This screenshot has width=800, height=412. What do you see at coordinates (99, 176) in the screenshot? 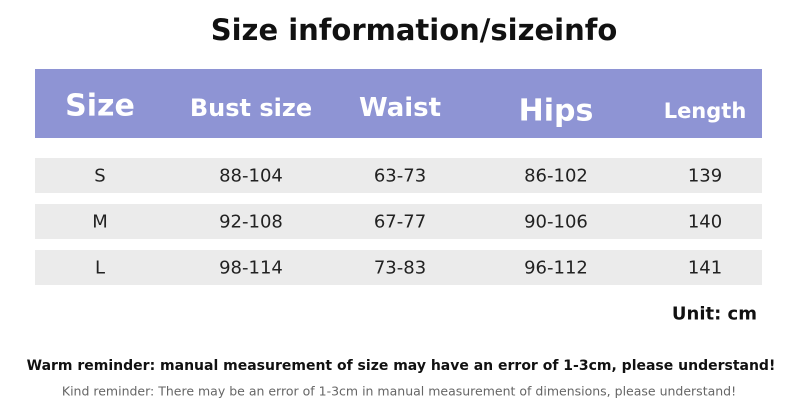
I see `table-cell: S` at bounding box center [99, 176].